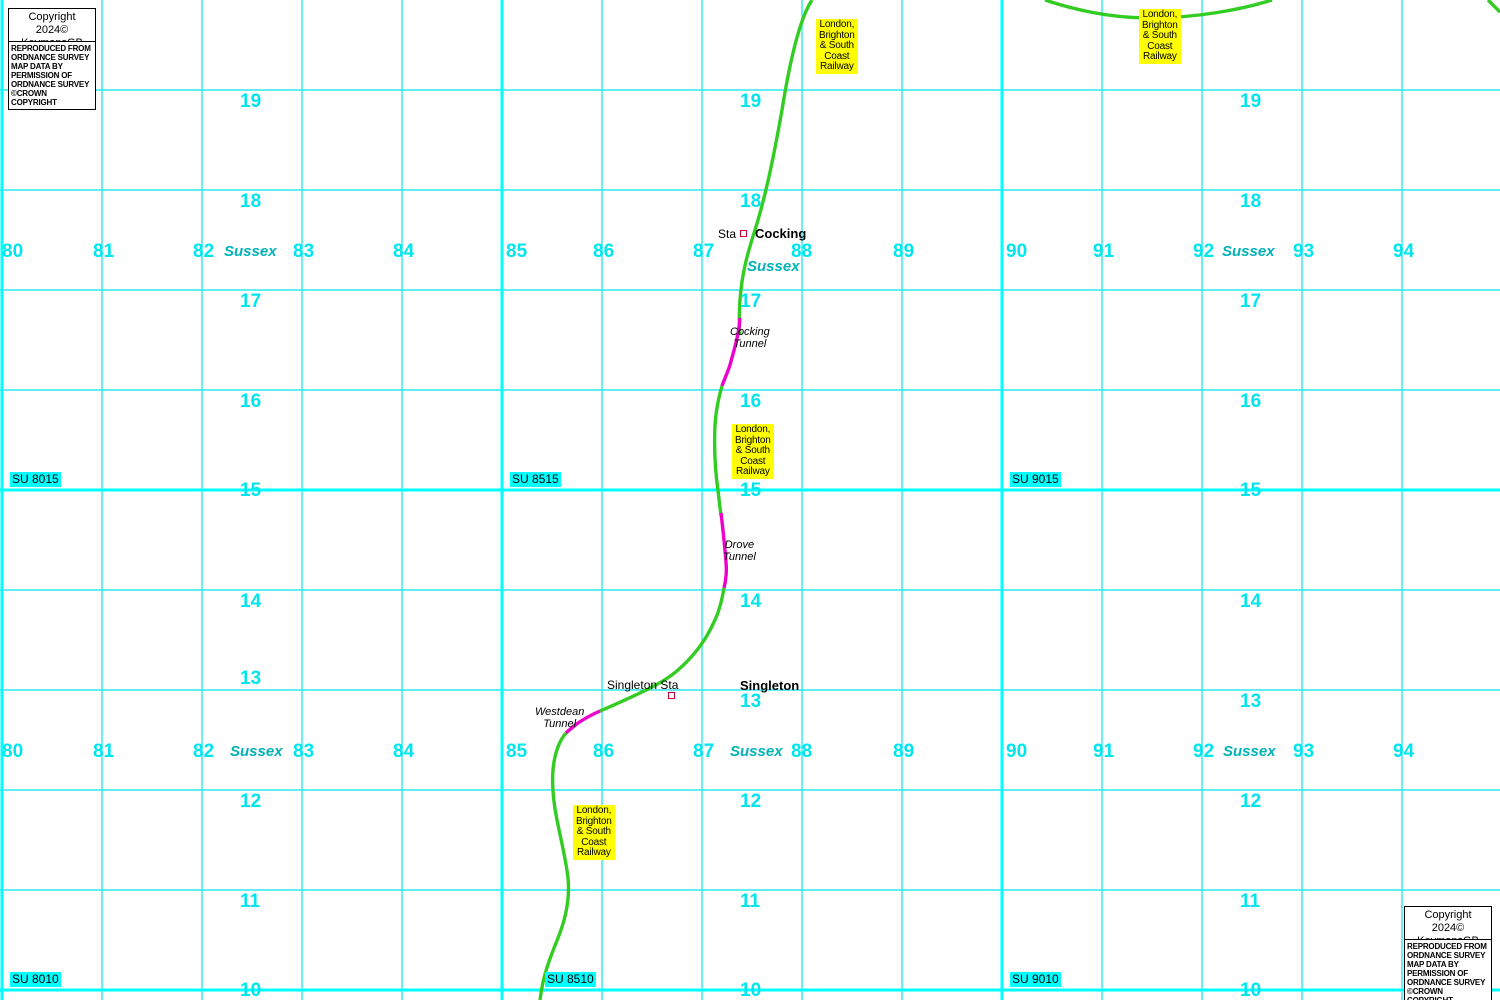 The image size is (1500, 1000). I want to click on grid-square-ref: SU 9015, so click(1035, 480).